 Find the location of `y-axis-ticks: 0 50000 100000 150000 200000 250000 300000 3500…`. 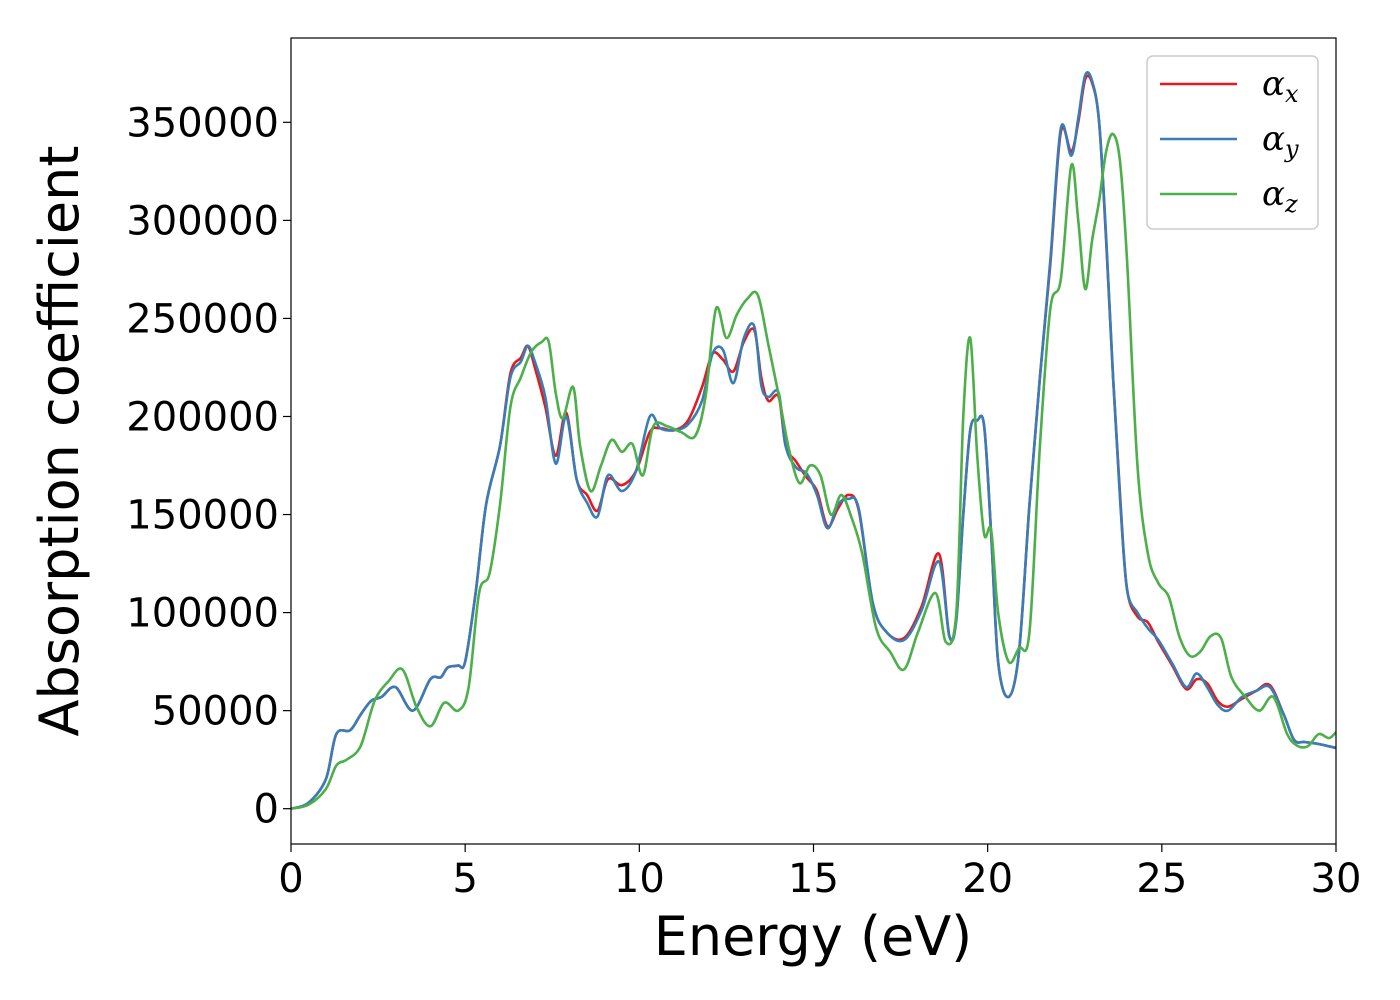

y-axis-ticks: 0 50000 100000 150000 200000 250000 300000 3500… is located at coordinates (208, 466).